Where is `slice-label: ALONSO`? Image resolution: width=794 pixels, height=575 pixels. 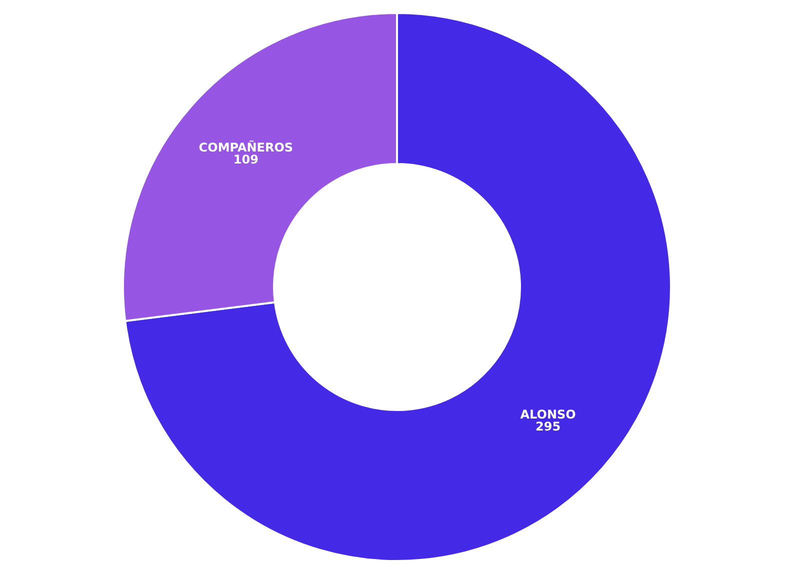 slice-label: ALONSO is located at coordinates (548, 414).